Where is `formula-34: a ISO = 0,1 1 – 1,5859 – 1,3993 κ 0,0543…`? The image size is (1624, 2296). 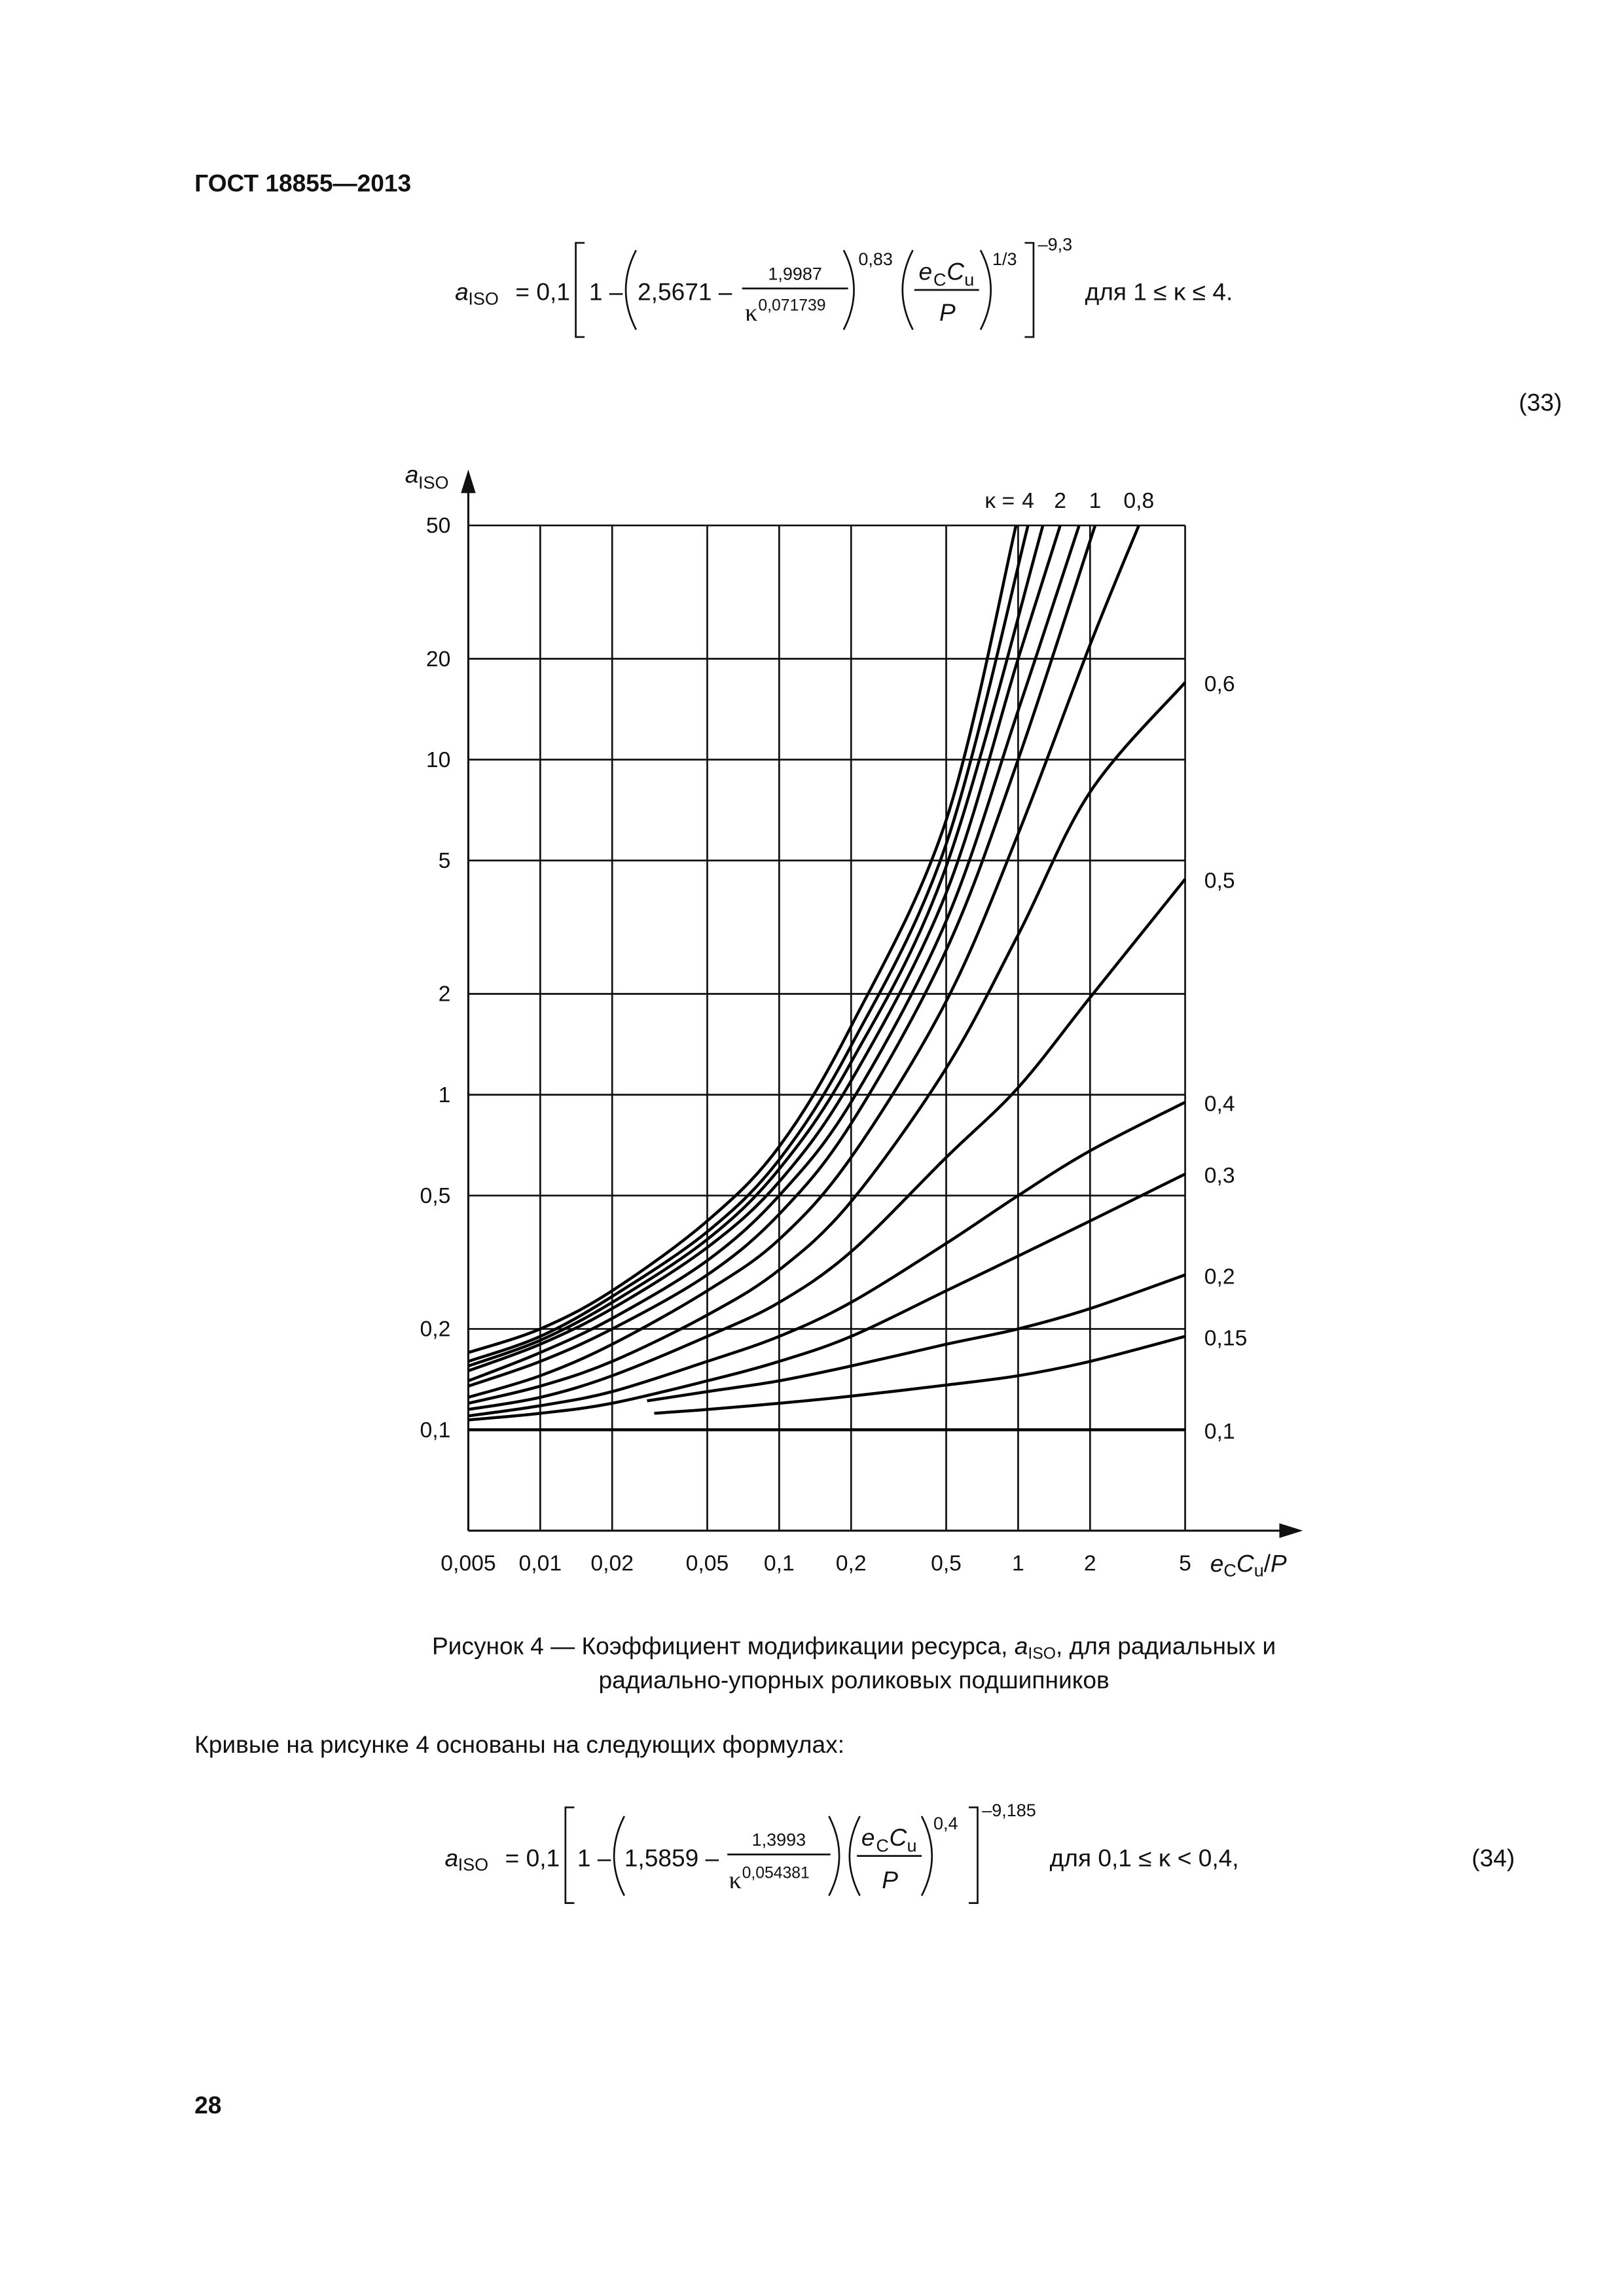 formula-34: a ISO = 0,1 1 – 1,5859 – 1,3993 κ 0,0543… is located at coordinates (979, 1852).